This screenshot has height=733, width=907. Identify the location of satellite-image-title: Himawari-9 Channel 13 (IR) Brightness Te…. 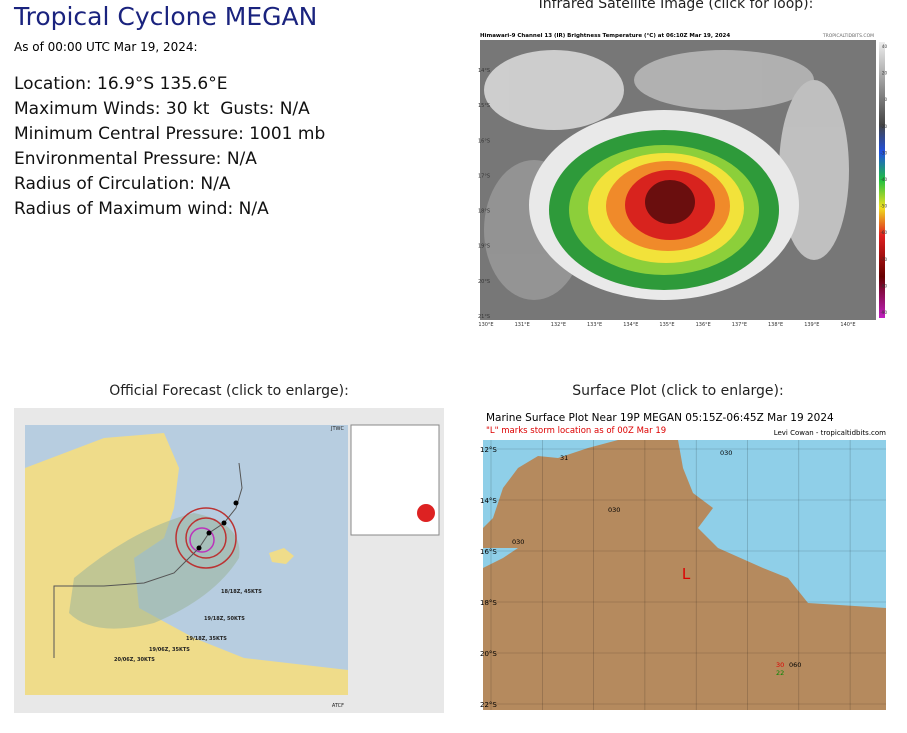
(605, 36).